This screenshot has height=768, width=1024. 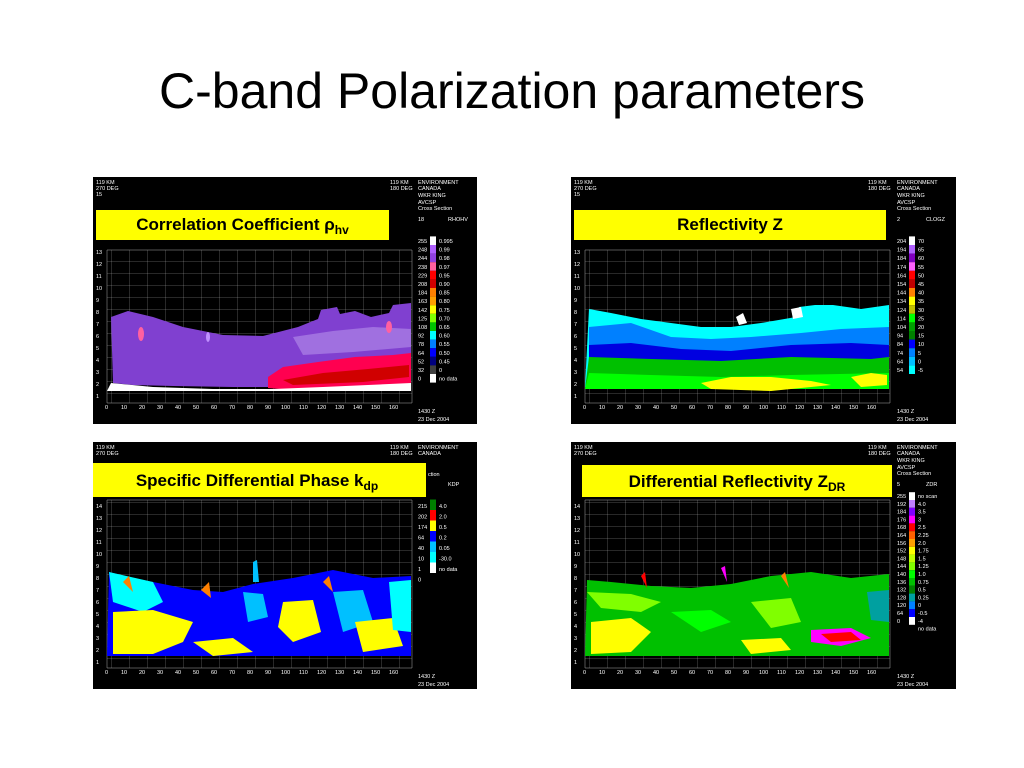 I want to click on kdp-legend-index: 1, so click(x=419, y=570).